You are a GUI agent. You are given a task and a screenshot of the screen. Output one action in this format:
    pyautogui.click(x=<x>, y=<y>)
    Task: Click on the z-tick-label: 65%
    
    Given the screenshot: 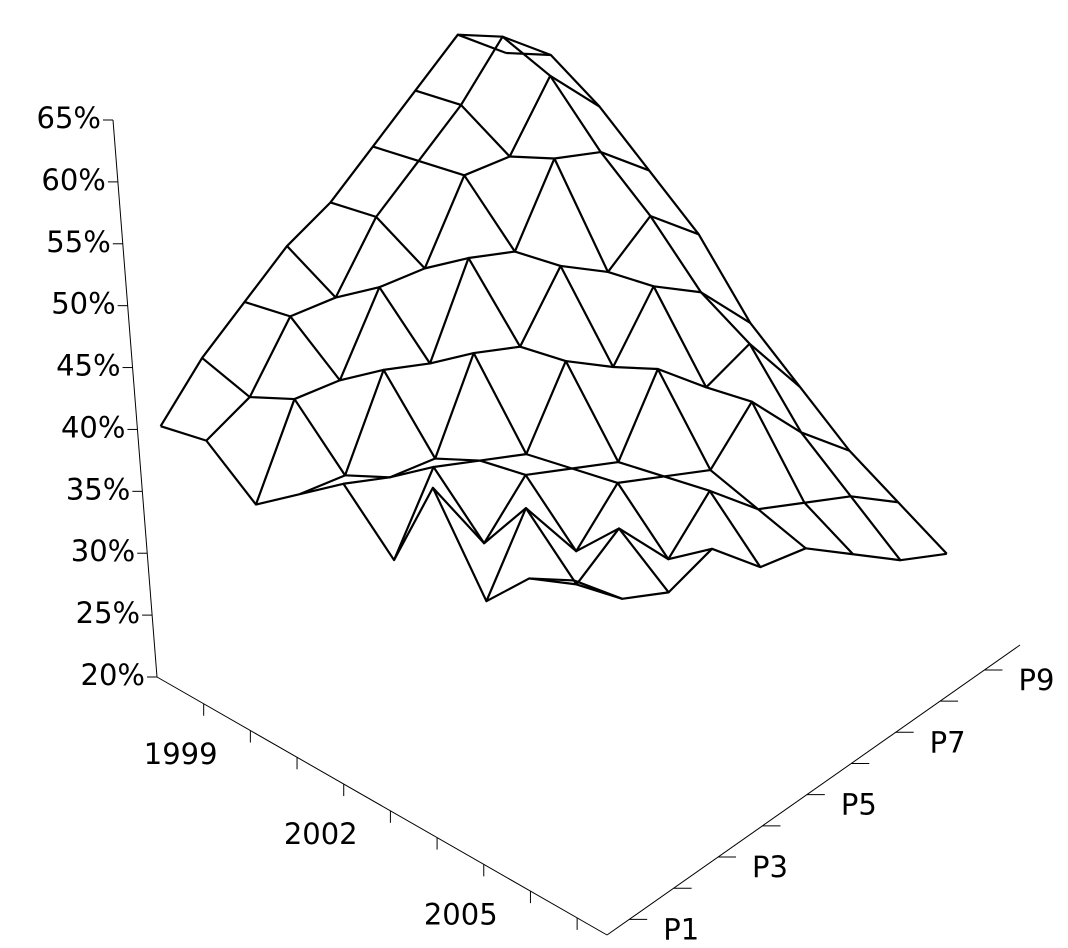 What is the action you would take?
    pyautogui.click(x=69, y=118)
    